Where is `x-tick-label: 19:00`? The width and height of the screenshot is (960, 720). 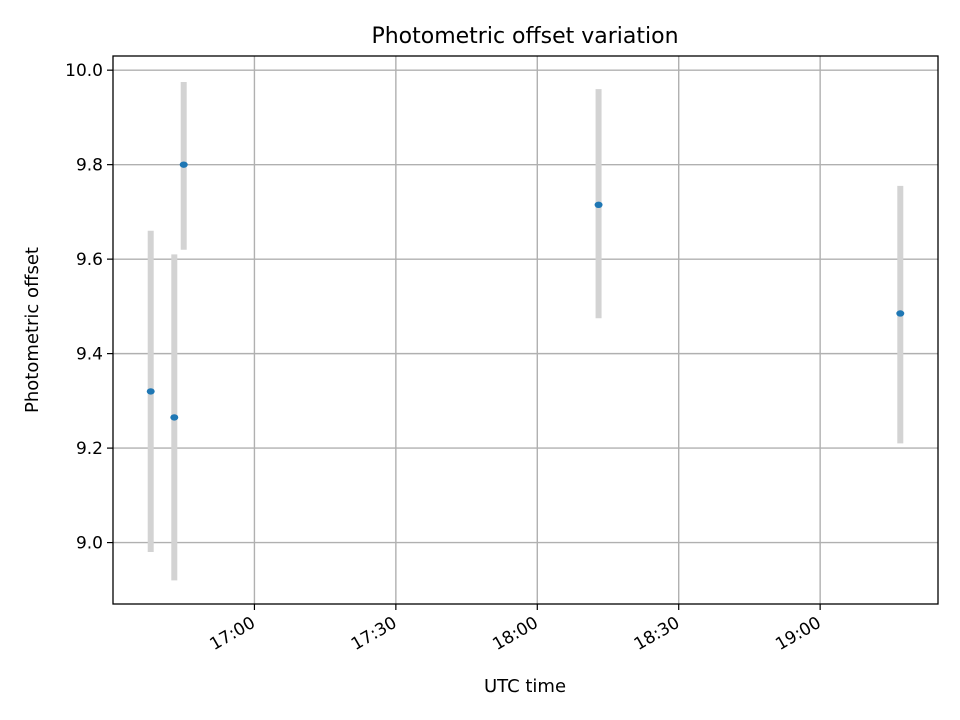 x-tick-label: 19:00 is located at coordinates (798, 634).